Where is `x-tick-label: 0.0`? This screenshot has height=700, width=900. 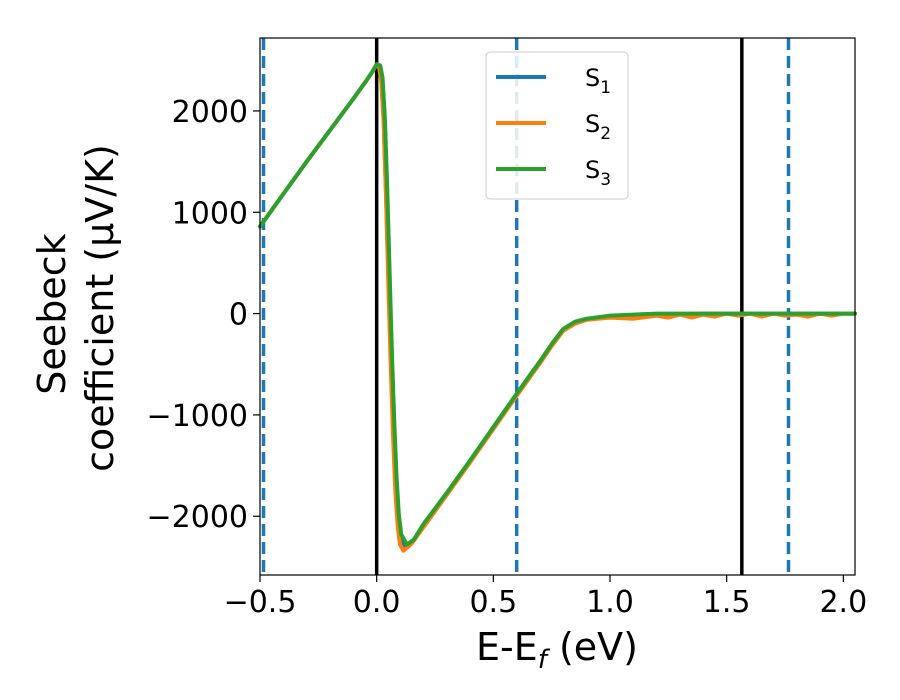
x-tick-label: 0.0 is located at coordinates (377, 602).